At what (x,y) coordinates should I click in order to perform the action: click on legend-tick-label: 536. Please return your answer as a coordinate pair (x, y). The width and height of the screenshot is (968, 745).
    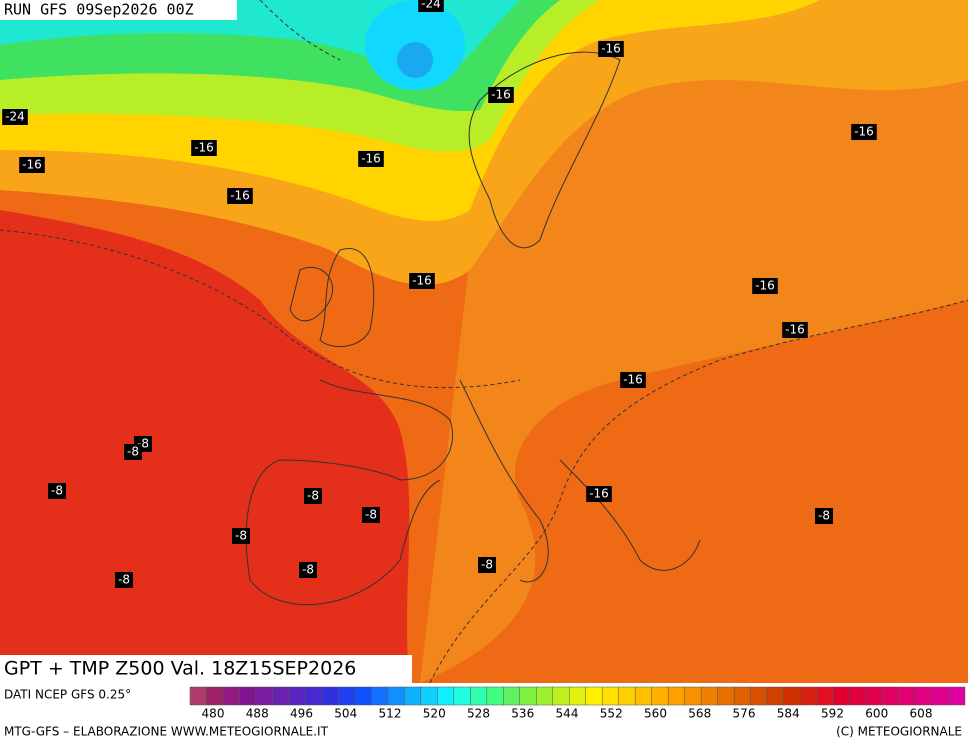
    Looking at the image, I should click on (522, 714).